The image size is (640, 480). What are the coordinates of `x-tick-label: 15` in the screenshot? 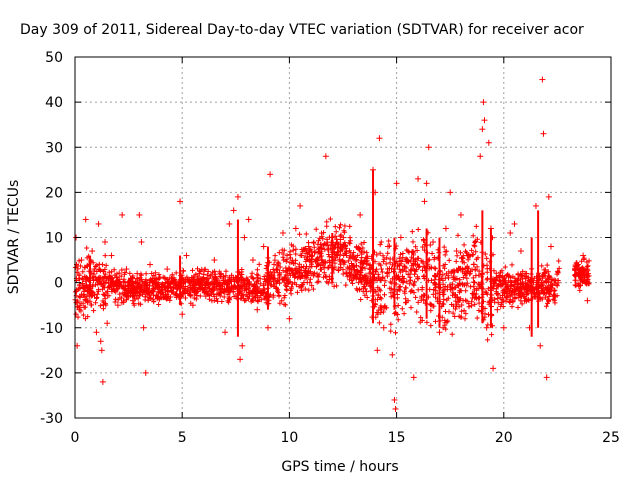 It's located at (397, 438).